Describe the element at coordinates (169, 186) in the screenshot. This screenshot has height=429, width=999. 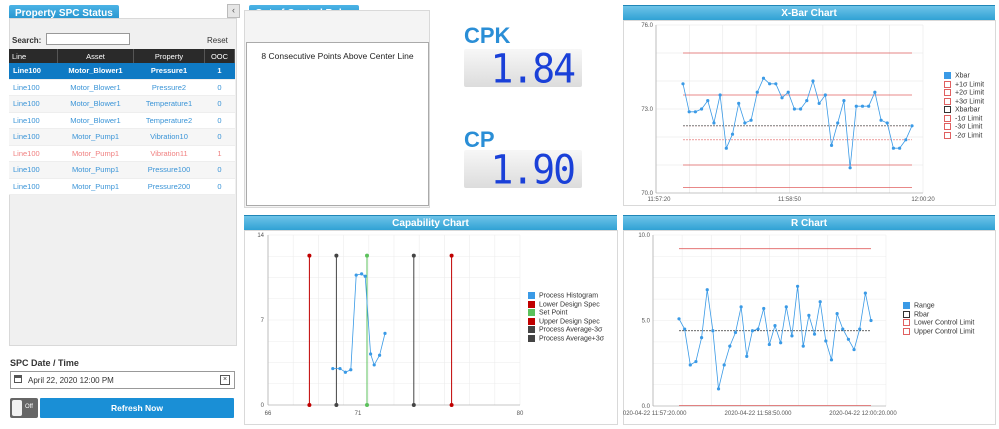
I see `cell-property: Pressure200` at that location.